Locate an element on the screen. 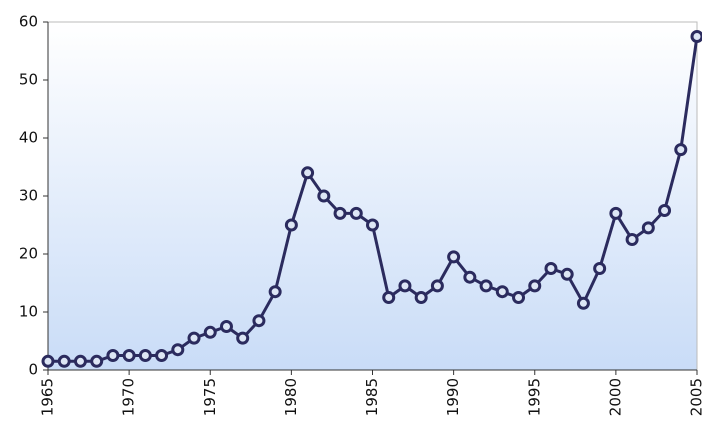  y-tick-label: 40 is located at coordinates (28, 138).